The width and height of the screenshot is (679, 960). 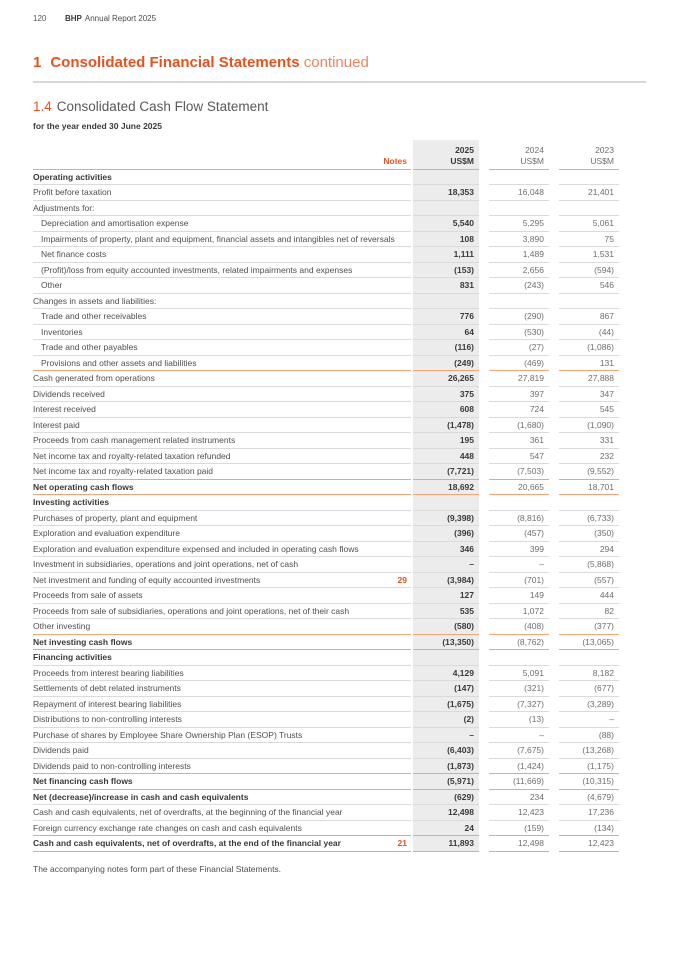 What do you see at coordinates (589, 673) in the screenshot?
I see `value-cell-2023: 8,182` at bounding box center [589, 673].